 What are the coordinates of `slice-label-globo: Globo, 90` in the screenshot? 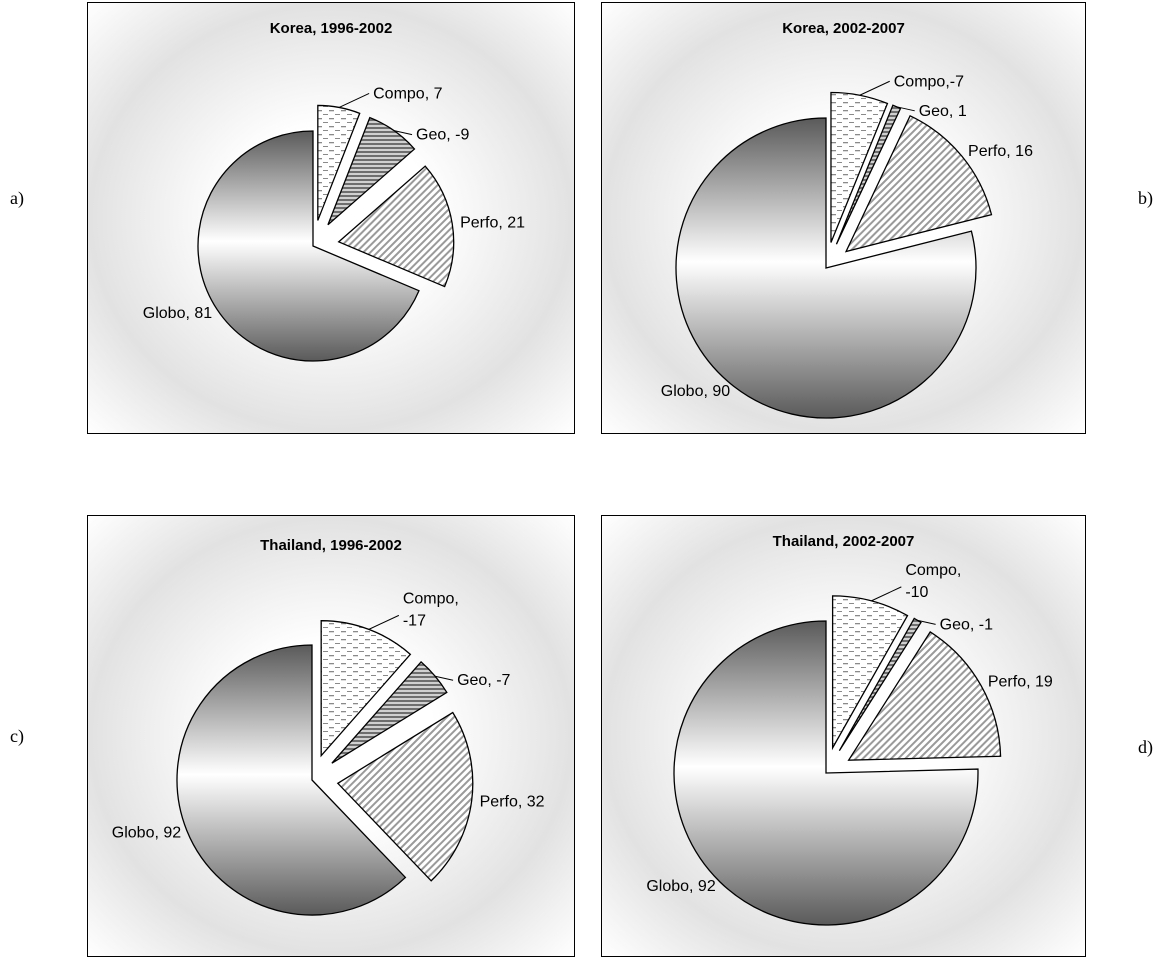 It's located at (695, 391).